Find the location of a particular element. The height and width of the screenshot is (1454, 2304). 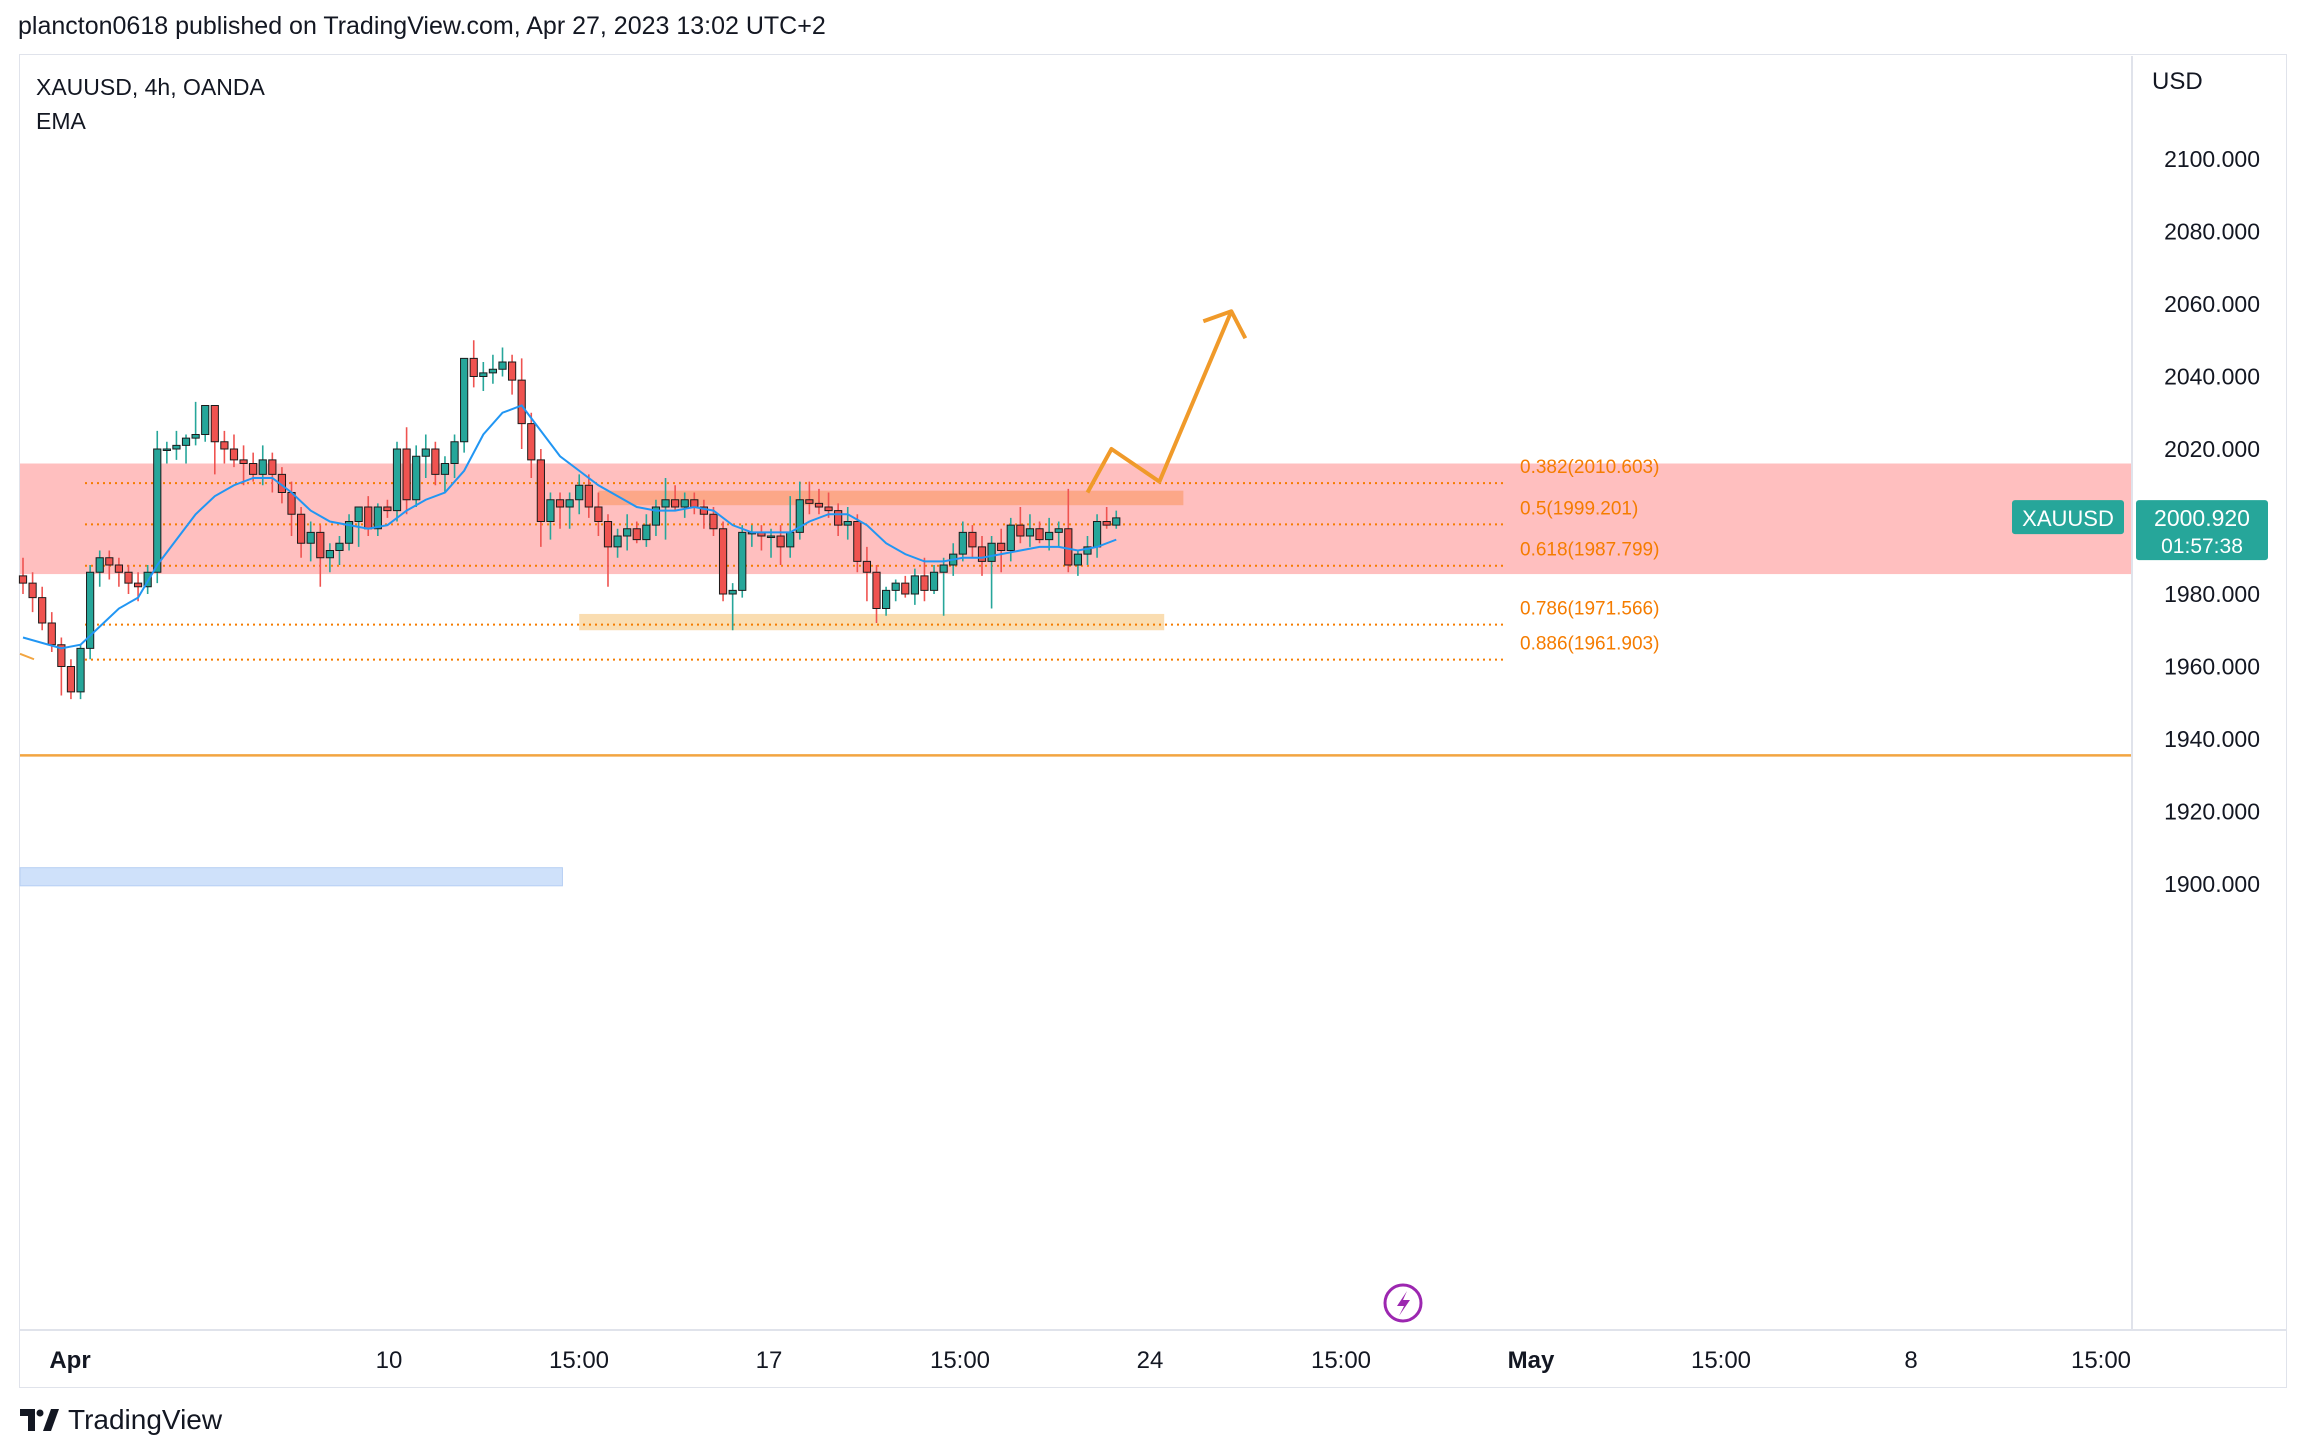

last-price-countdown: 01:57:38 is located at coordinates (2202, 546).